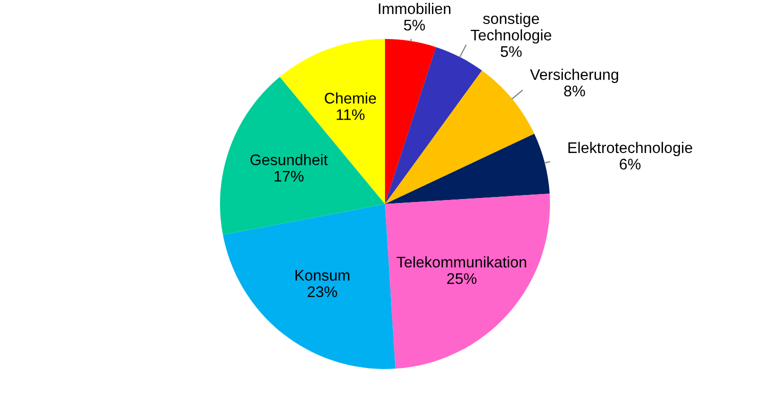  Describe the element at coordinates (461, 262) in the screenshot. I see `slice-label: Telekommunikation` at that location.